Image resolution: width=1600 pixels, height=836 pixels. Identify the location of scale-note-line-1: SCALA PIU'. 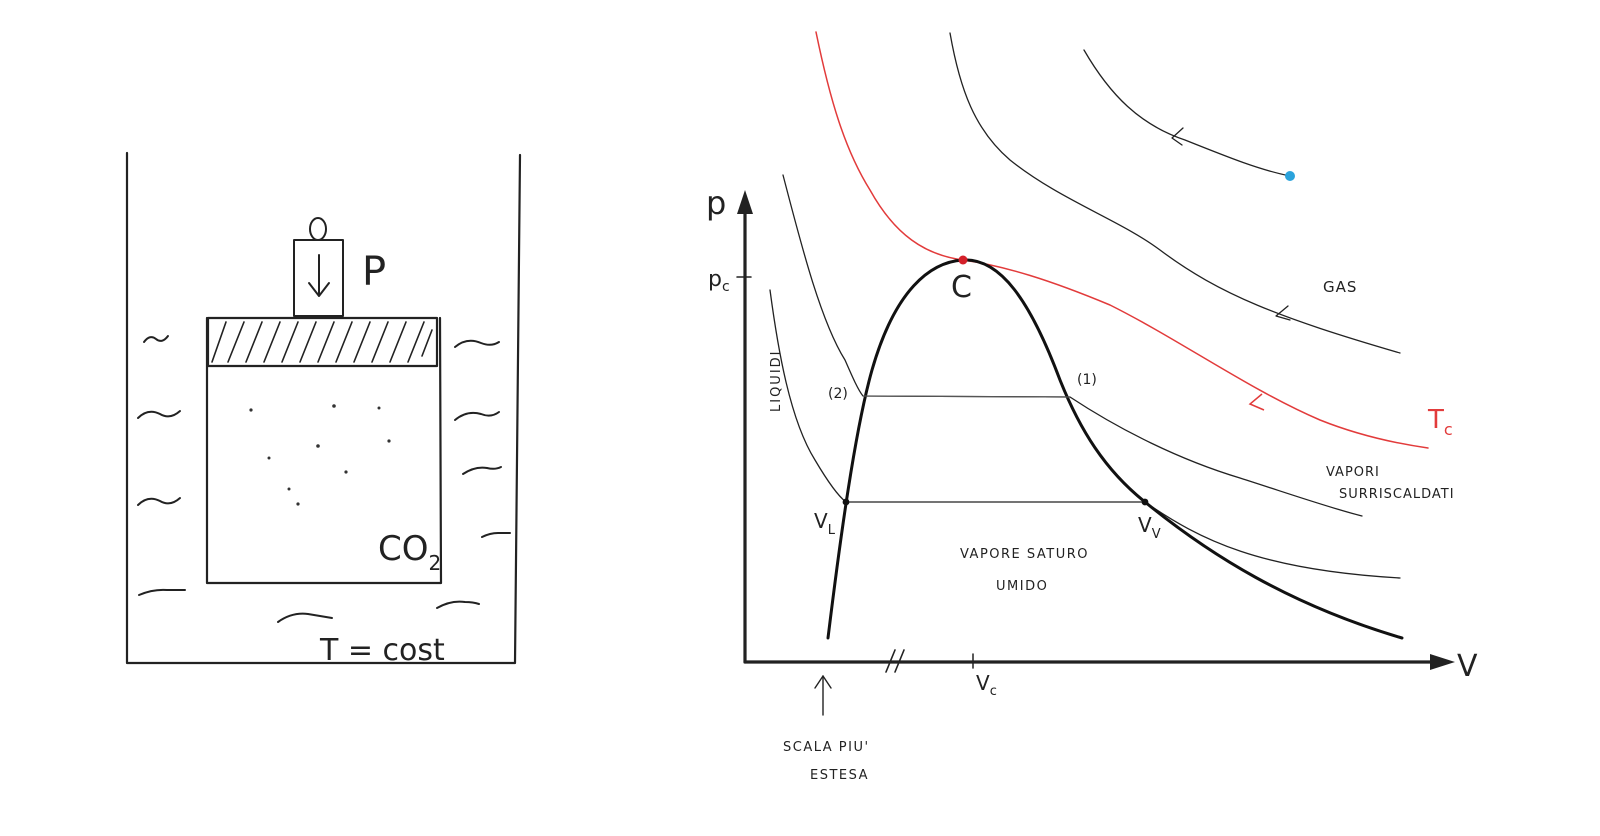
(826, 747).